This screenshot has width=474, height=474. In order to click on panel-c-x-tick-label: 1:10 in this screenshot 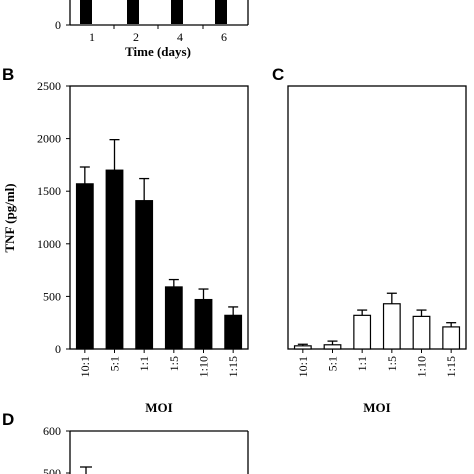, I will do `click(422, 366)`.